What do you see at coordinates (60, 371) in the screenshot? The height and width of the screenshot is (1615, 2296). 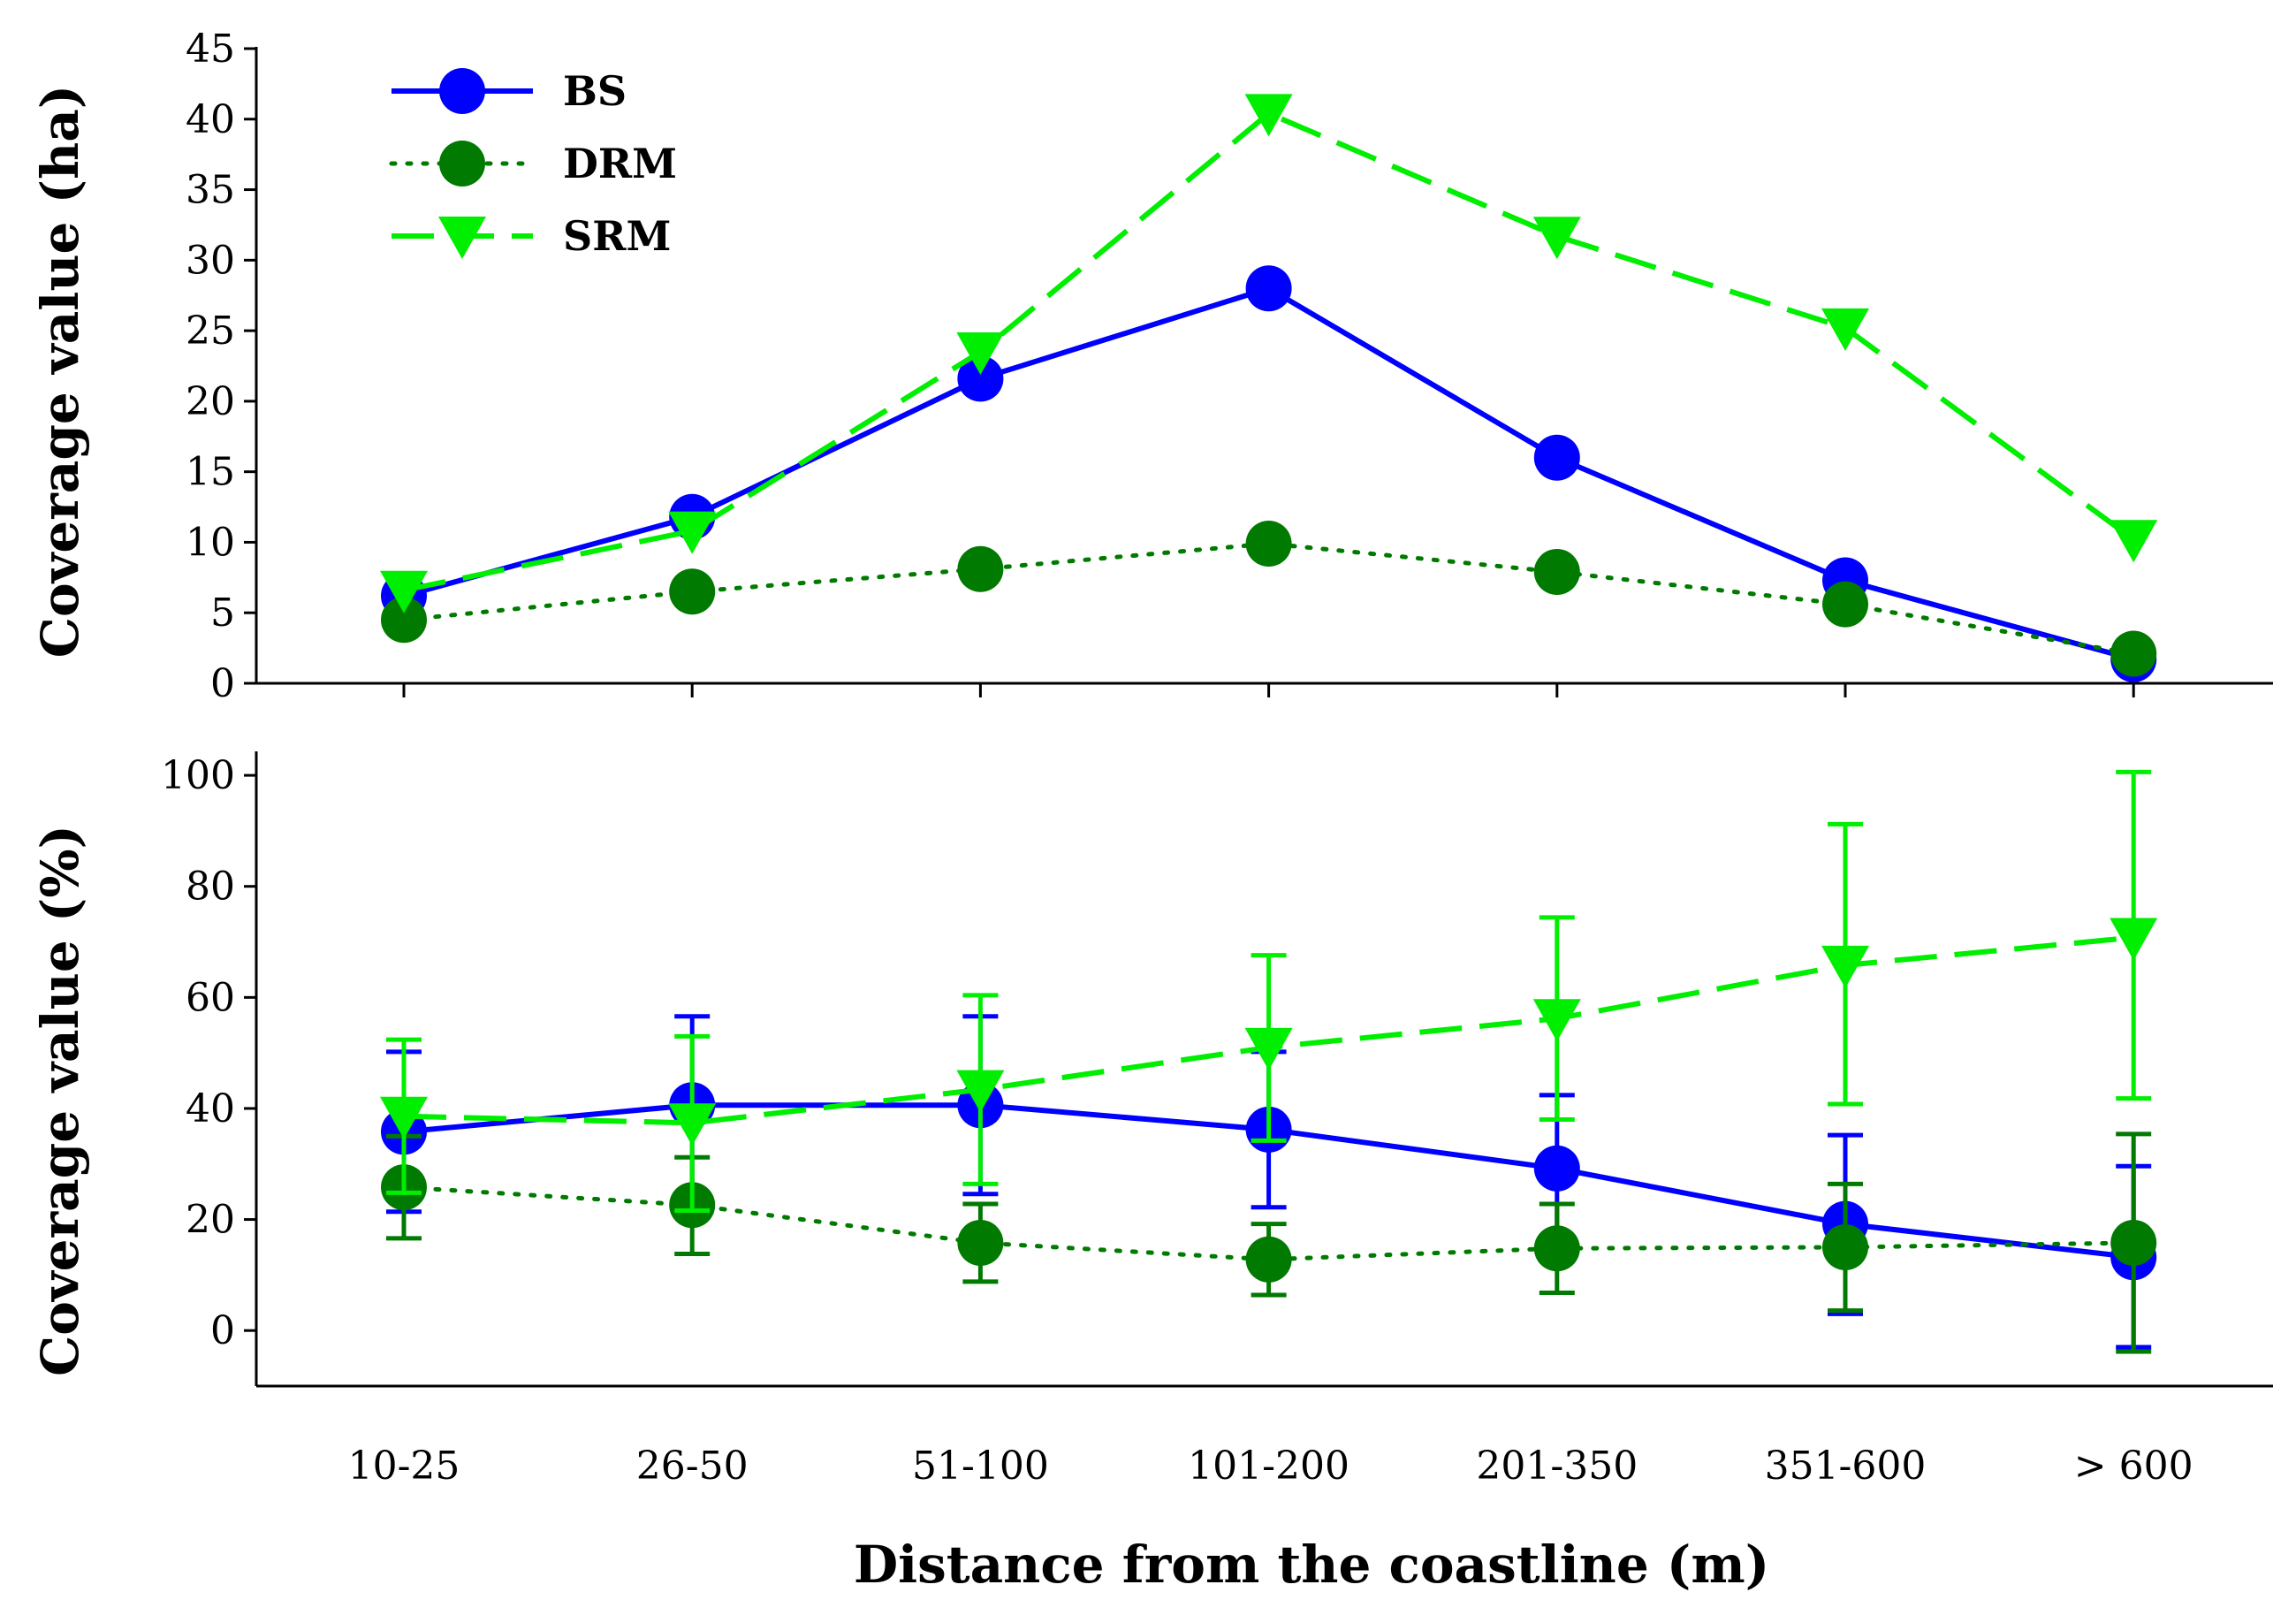 I see `top-y-axis-title: Coverage value (ha)` at bounding box center [60, 371].